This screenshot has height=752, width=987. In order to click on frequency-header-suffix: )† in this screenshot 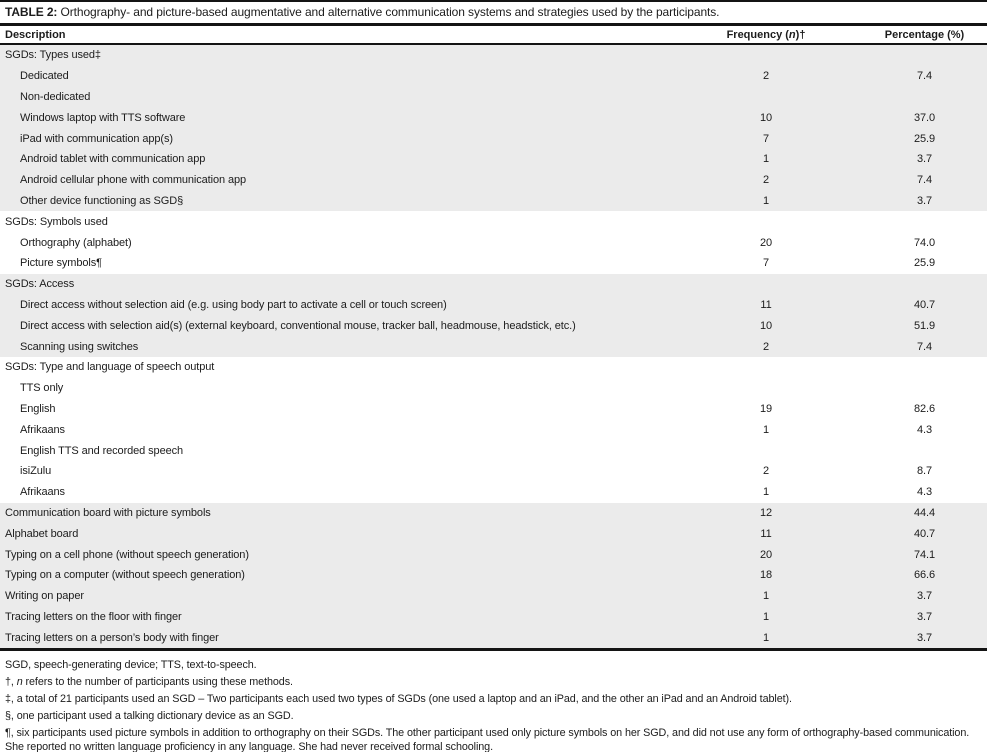, I will do `click(800, 34)`.